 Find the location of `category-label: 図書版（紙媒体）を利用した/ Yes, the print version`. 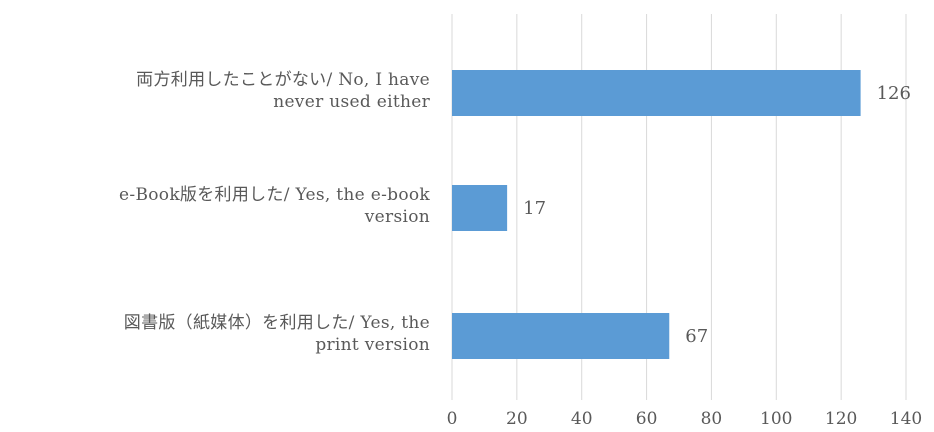

category-label: 図書版（紙媒体）を利用した/ Yes, the print version is located at coordinates (220, 334).